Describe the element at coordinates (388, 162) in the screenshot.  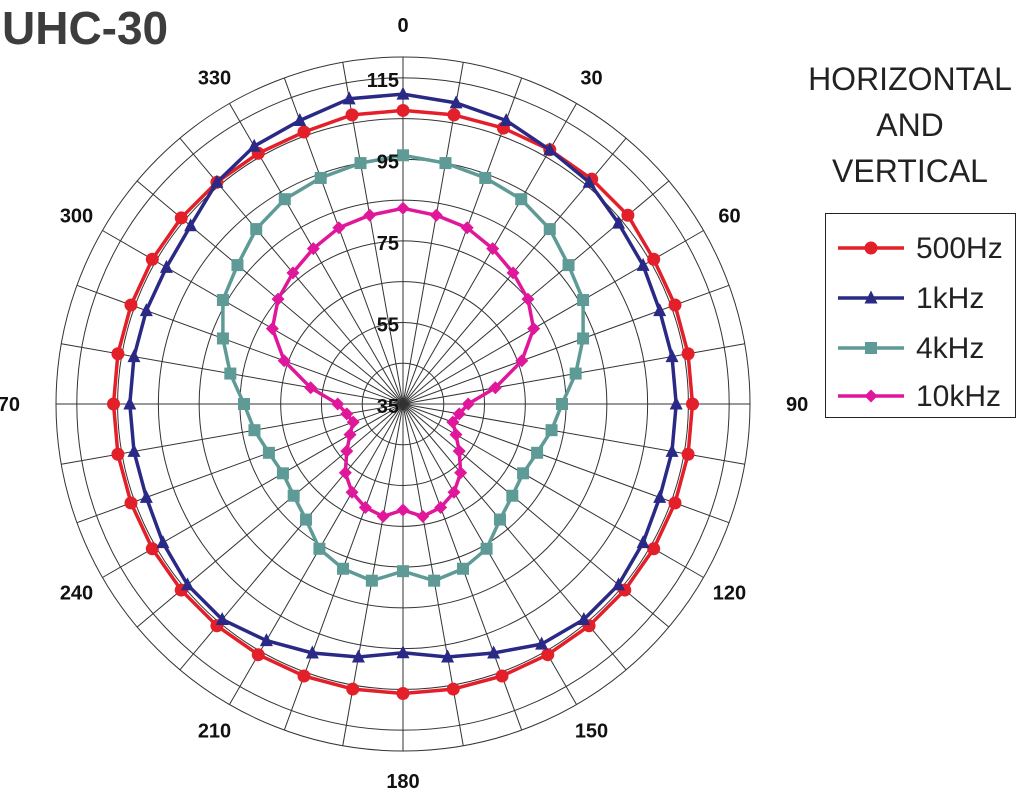
I see `radial-tick-label: 95` at that location.